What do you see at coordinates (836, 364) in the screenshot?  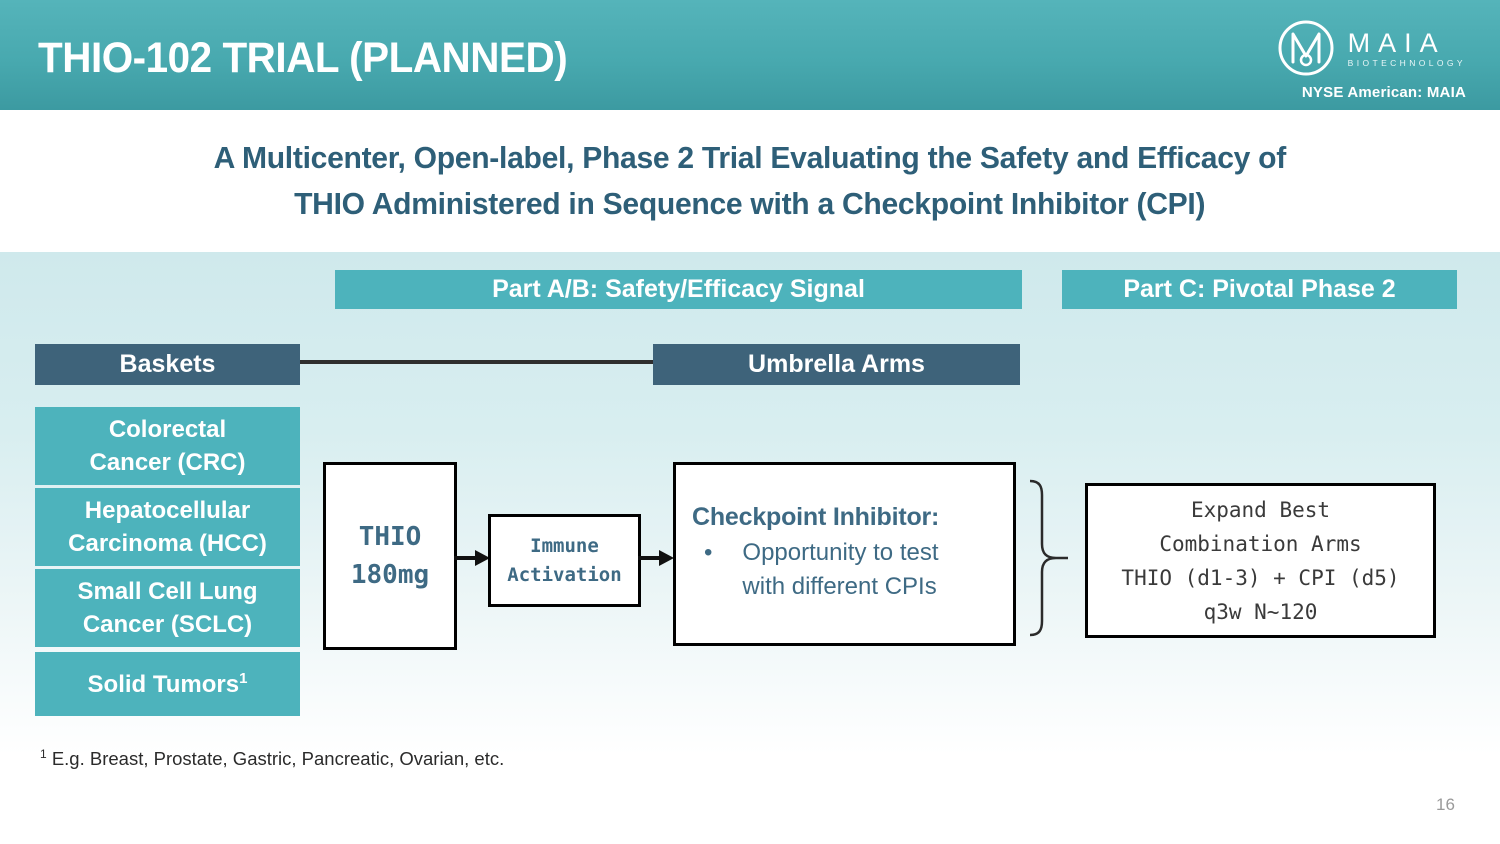 I see `umbrella-arms-header: Umbrella Arms` at bounding box center [836, 364].